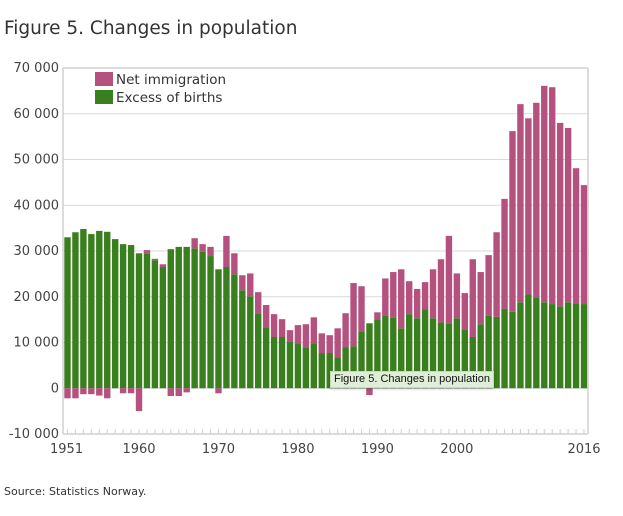 Image resolution: width=623 pixels, height=516 pixels. What do you see at coordinates (218, 391) in the screenshot?
I see `bar-net-immigration-1970` at bounding box center [218, 391].